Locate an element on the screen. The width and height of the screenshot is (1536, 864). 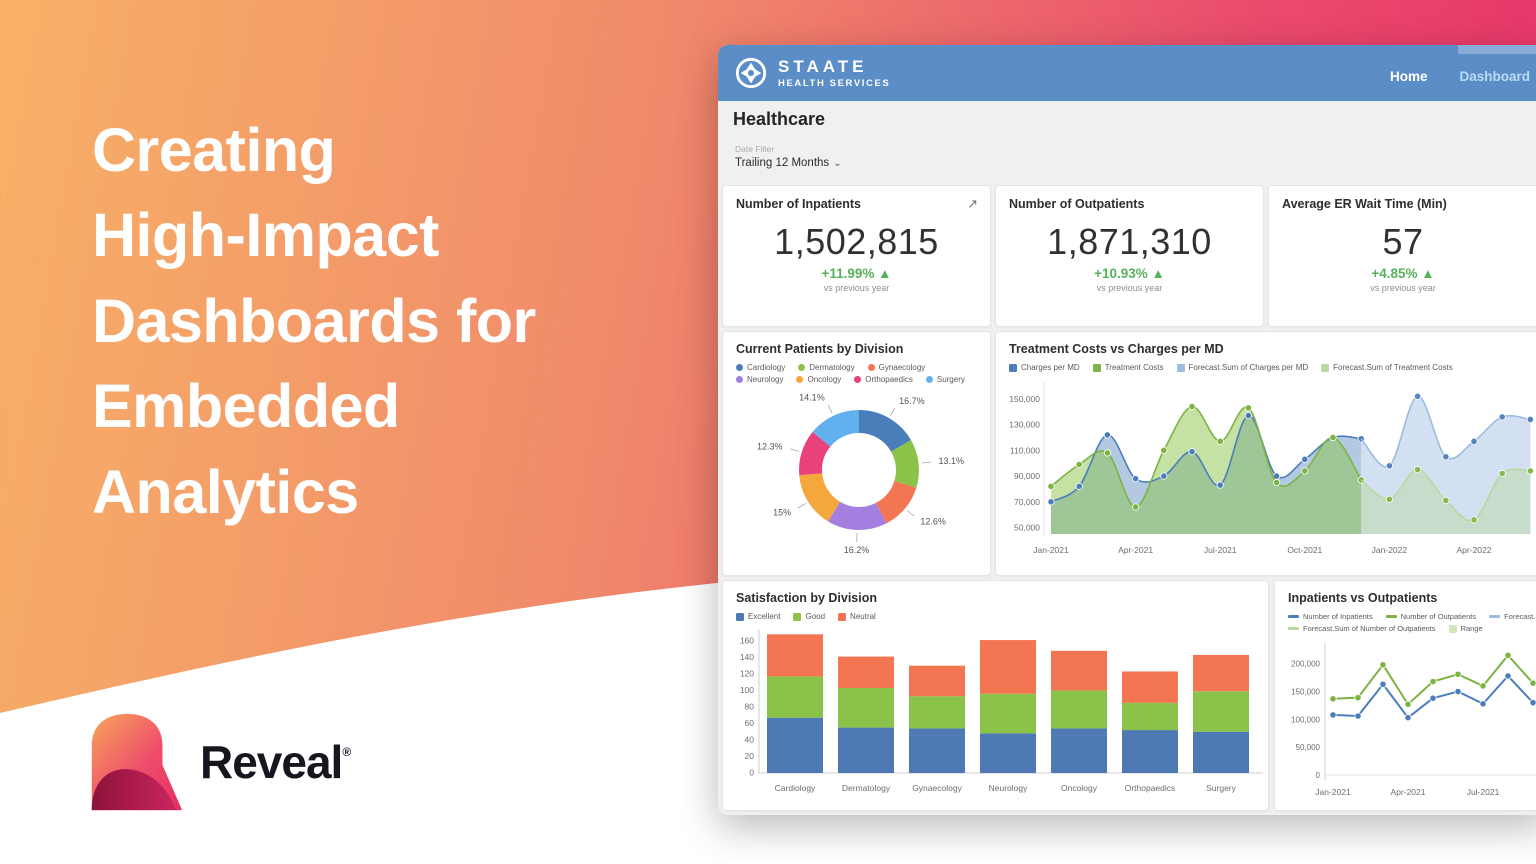
y-tick-label: 120 is located at coordinates (747, 673).